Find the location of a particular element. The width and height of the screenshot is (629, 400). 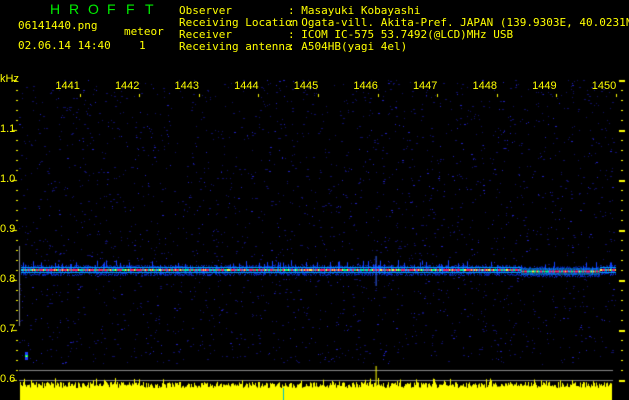

x-tick-label: 1443 is located at coordinates (187, 86).